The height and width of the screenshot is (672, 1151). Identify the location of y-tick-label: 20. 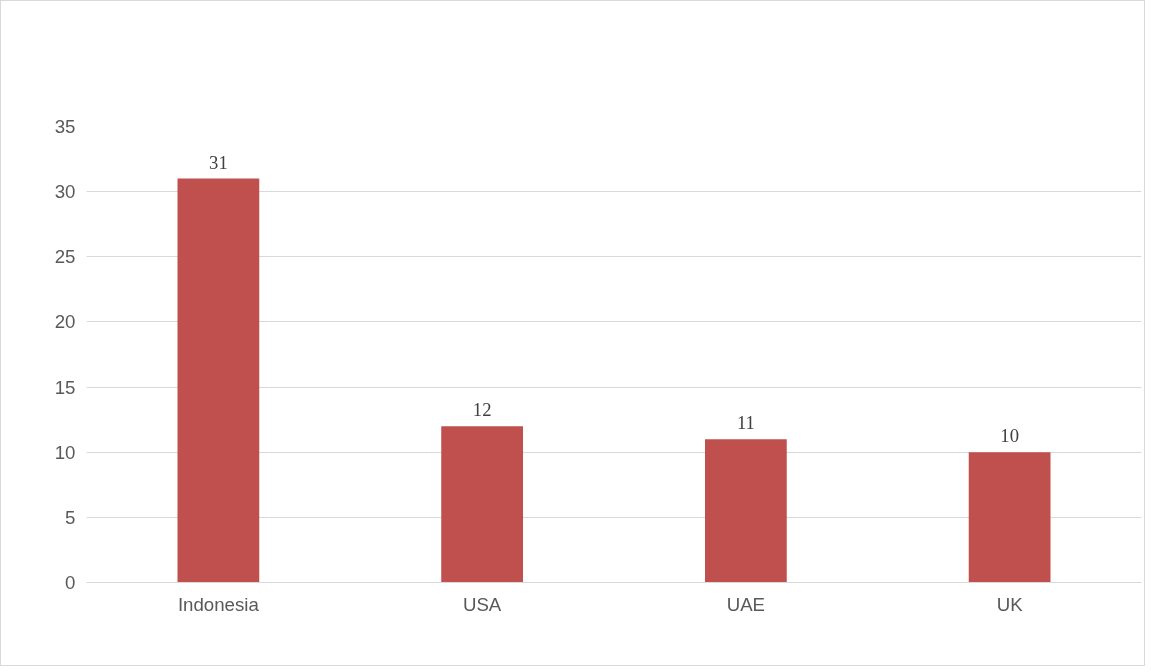
(65, 322).